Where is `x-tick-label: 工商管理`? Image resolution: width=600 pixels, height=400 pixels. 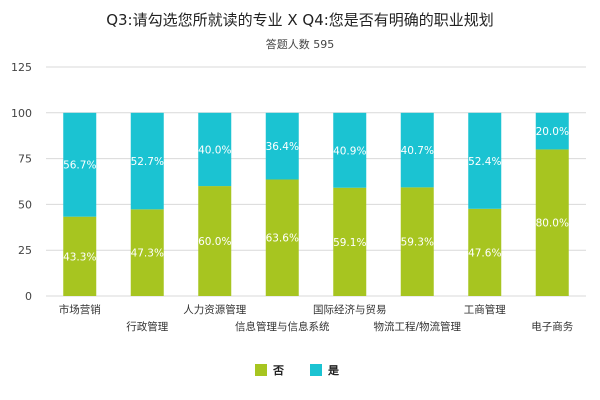 x-tick-label: 工商管理 is located at coordinates (485, 309).